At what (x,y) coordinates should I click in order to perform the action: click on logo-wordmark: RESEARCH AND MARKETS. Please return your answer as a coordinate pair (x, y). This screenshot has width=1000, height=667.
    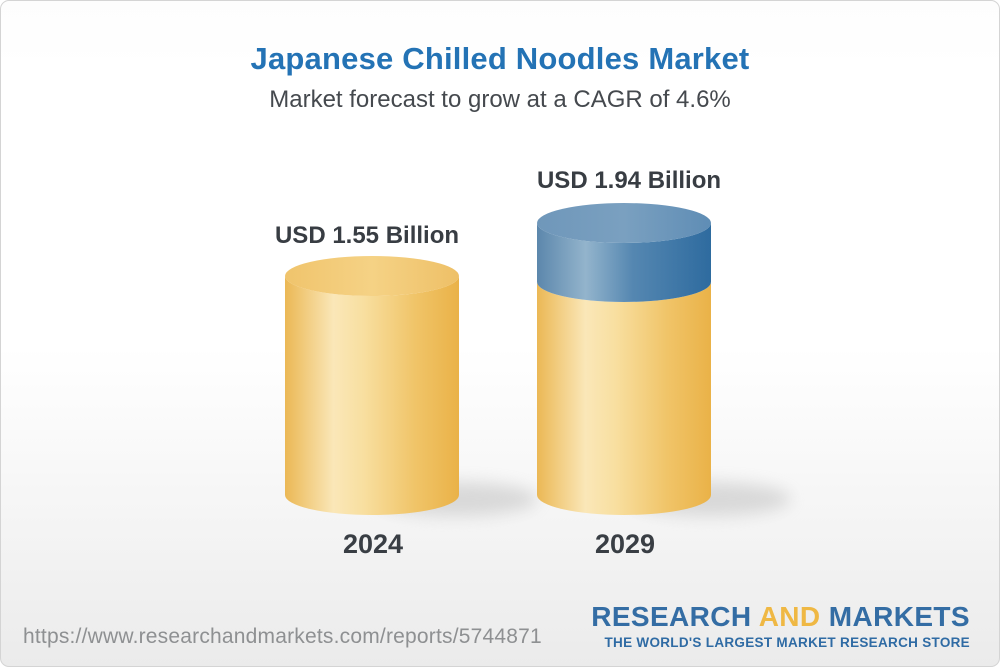
    Looking at the image, I should click on (780, 617).